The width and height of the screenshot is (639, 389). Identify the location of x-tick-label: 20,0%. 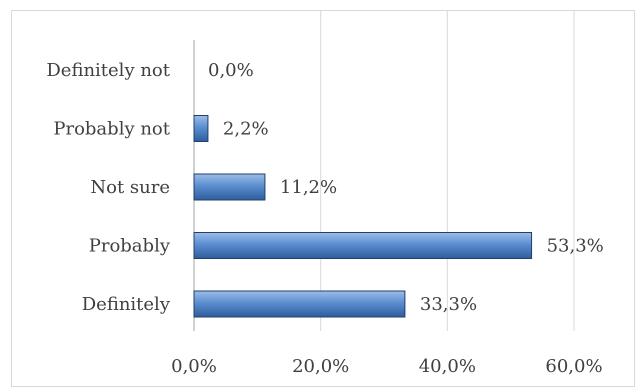
(320, 366).